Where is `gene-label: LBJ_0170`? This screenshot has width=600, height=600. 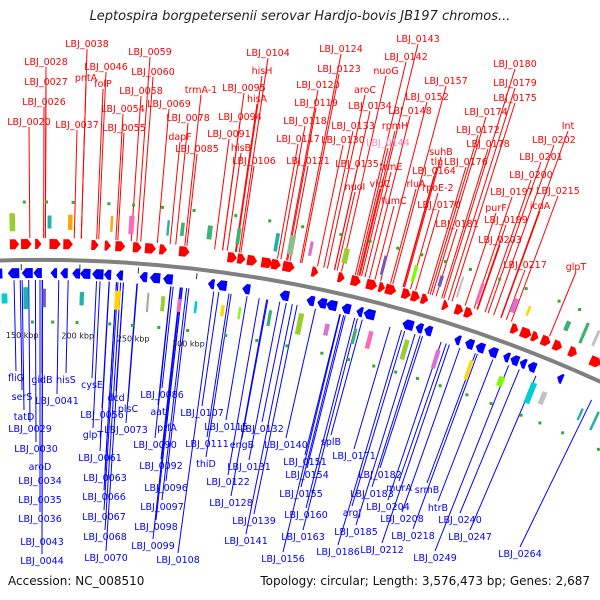
gene-label: LBJ_0170 is located at coordinates (439, 205).